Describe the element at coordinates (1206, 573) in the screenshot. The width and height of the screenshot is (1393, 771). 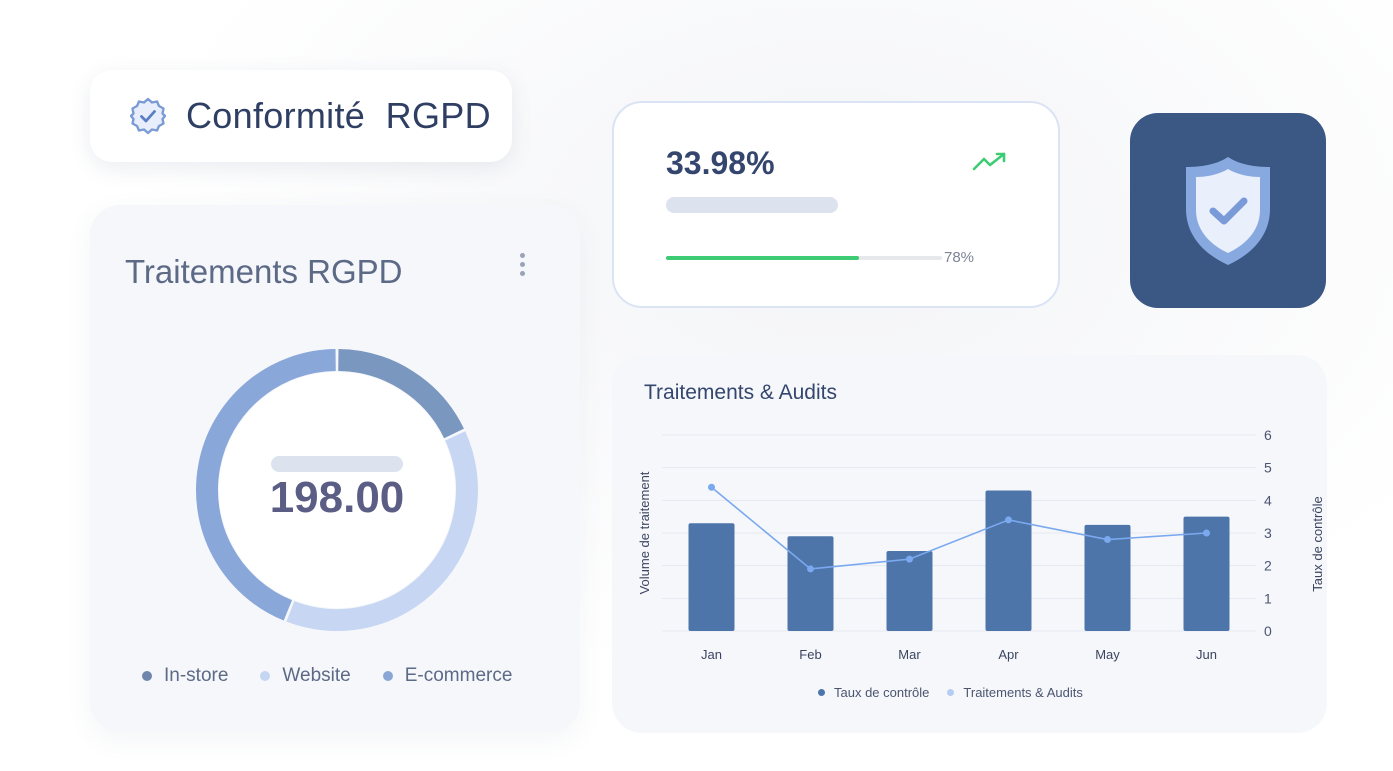
I see `bar-jun` at that location.